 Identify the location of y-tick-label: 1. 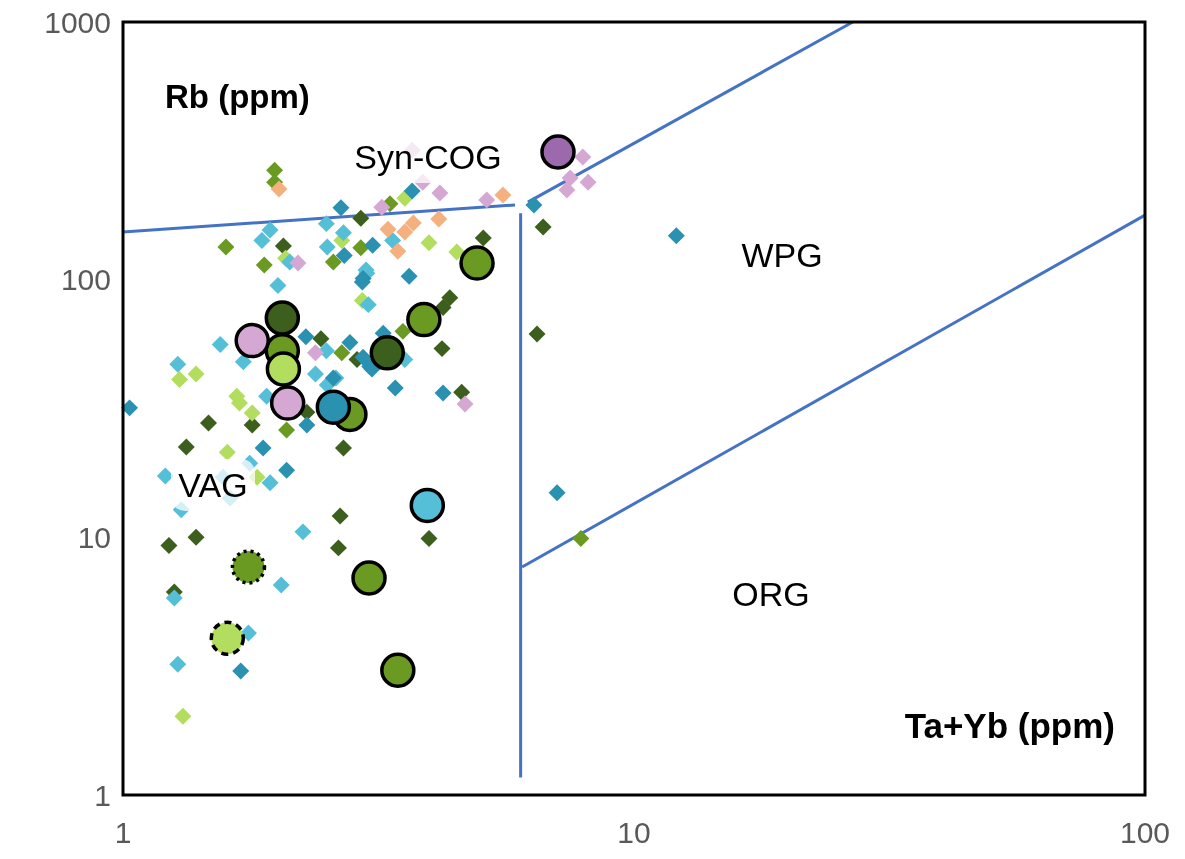
(102, 795).